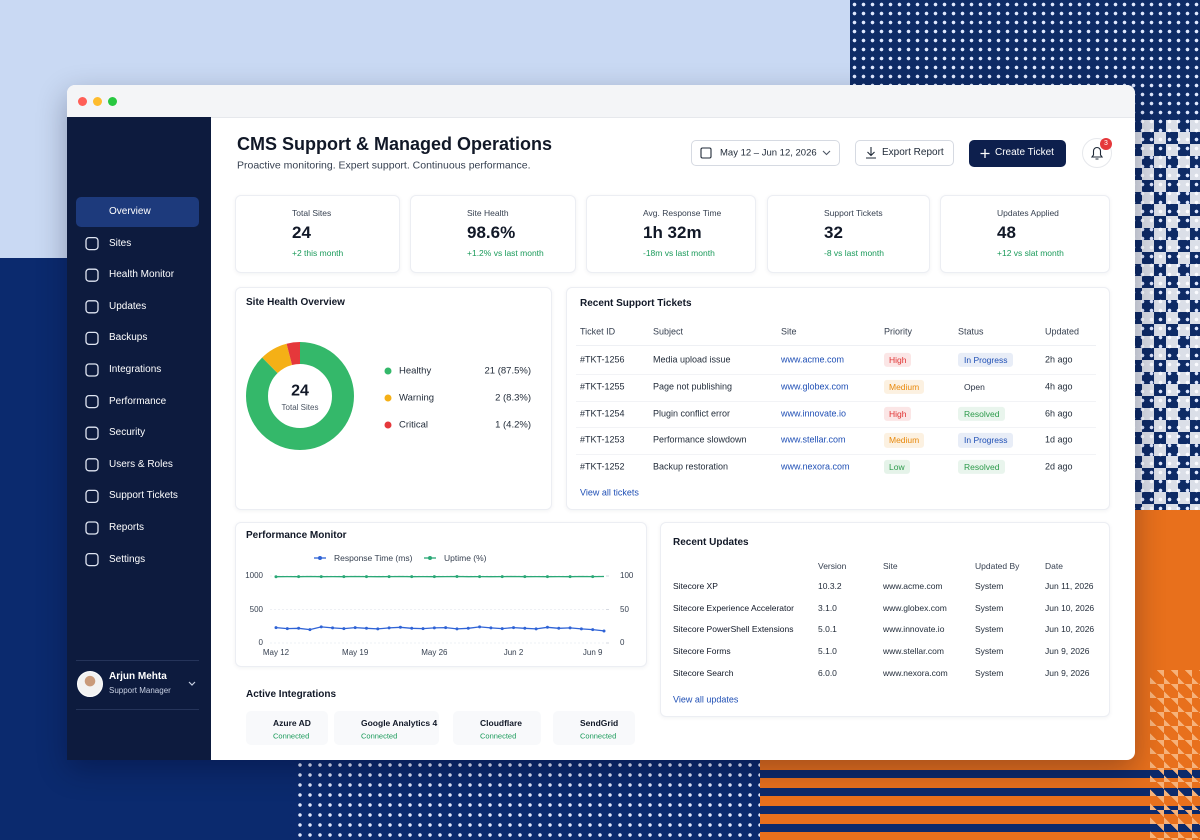 This screenshot has width=1200, height=840. I want to click on ticket-id: #TKT-1254, so click(602, 413).